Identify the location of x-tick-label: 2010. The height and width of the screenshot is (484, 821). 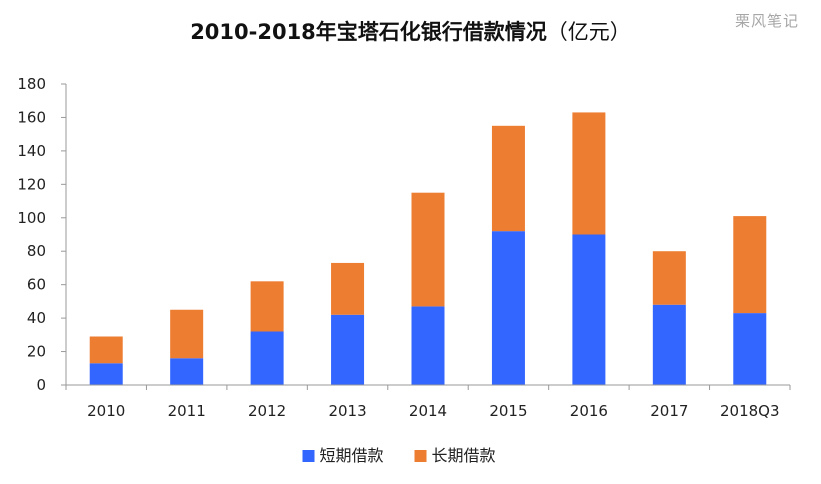
(106, 411).